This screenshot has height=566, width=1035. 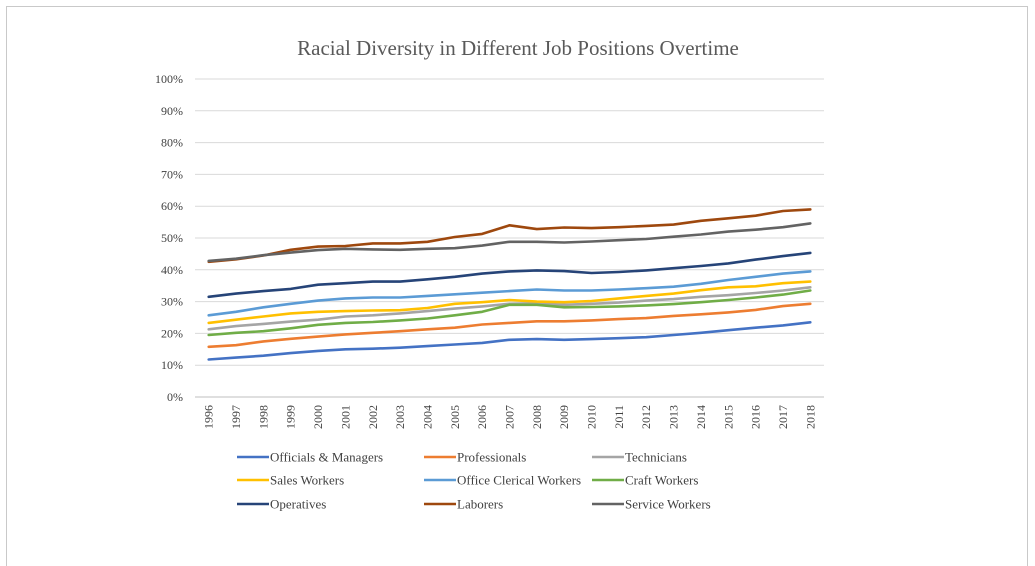 I want to click on y-tick-label: 30%, so click(x=172, y=302).